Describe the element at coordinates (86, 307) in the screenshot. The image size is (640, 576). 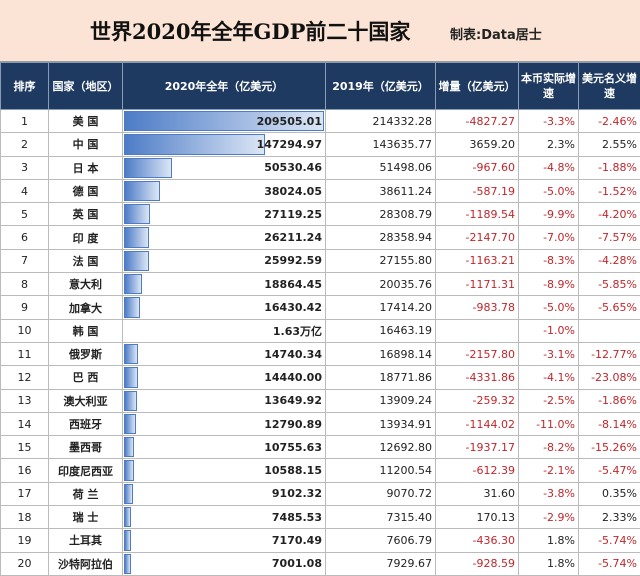
I see `cell: 加拿大` at that location.